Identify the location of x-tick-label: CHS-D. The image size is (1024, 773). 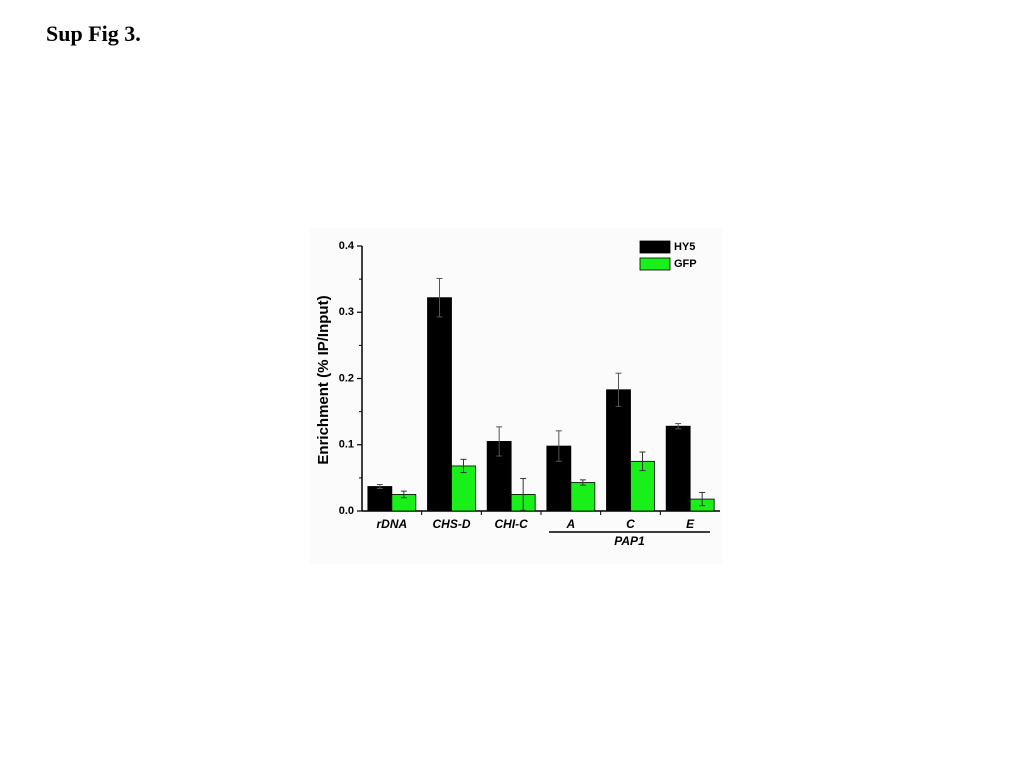
(452, 524).